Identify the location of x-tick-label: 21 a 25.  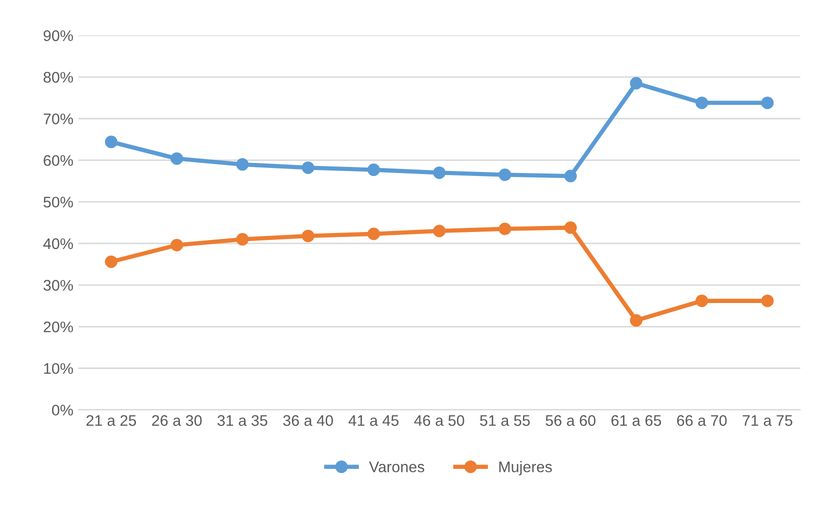
(111, 420).